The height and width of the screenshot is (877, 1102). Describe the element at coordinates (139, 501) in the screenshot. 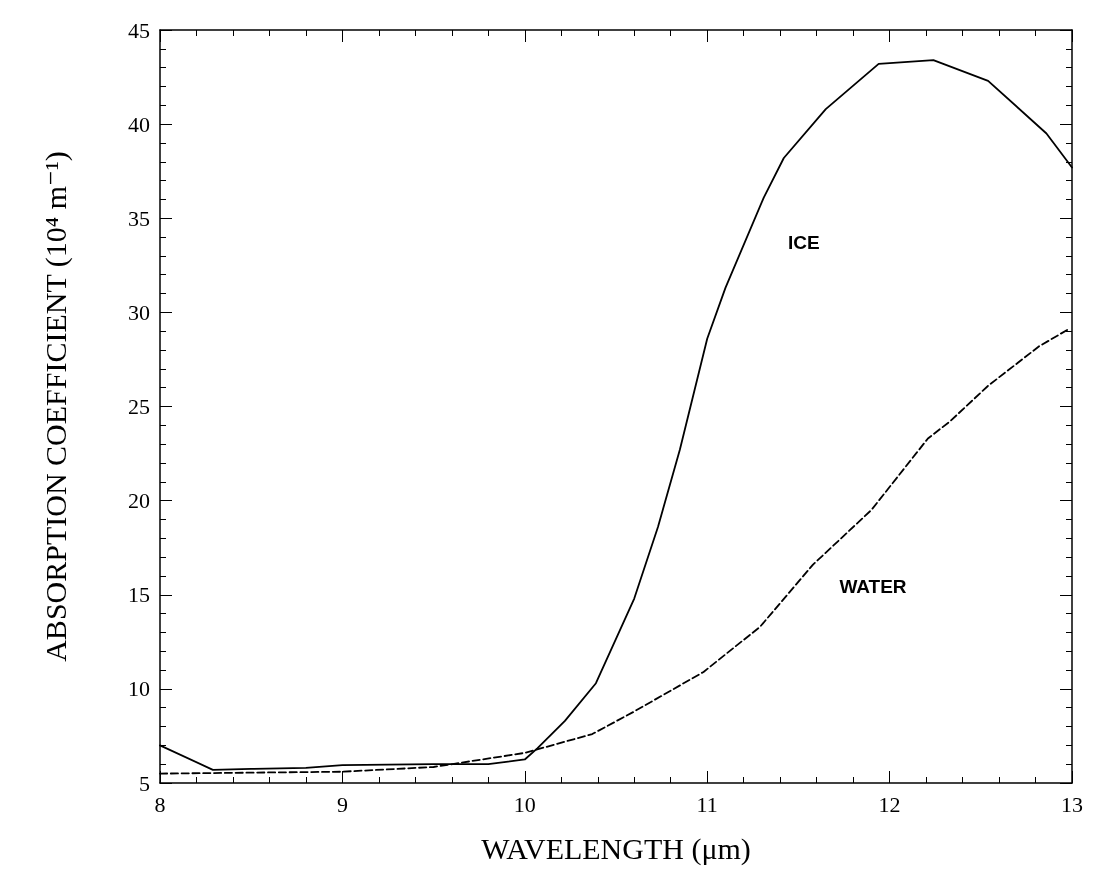

I see `y-tick-label: 20` at that location.